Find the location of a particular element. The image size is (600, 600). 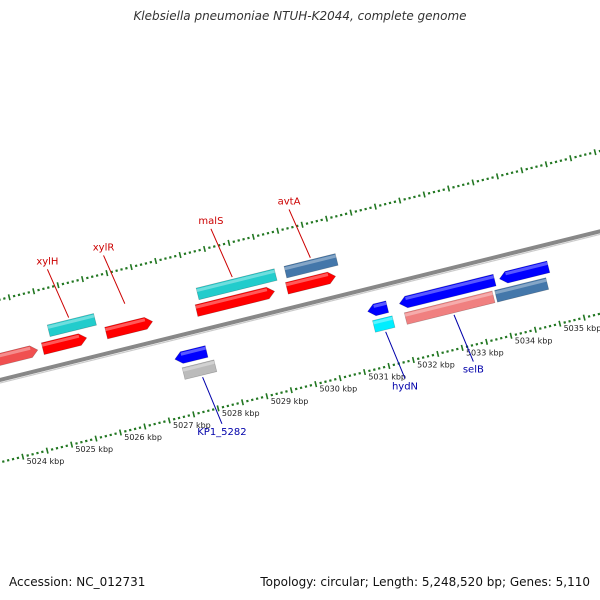

gene-label: malS is located at coordinates (210, 221).